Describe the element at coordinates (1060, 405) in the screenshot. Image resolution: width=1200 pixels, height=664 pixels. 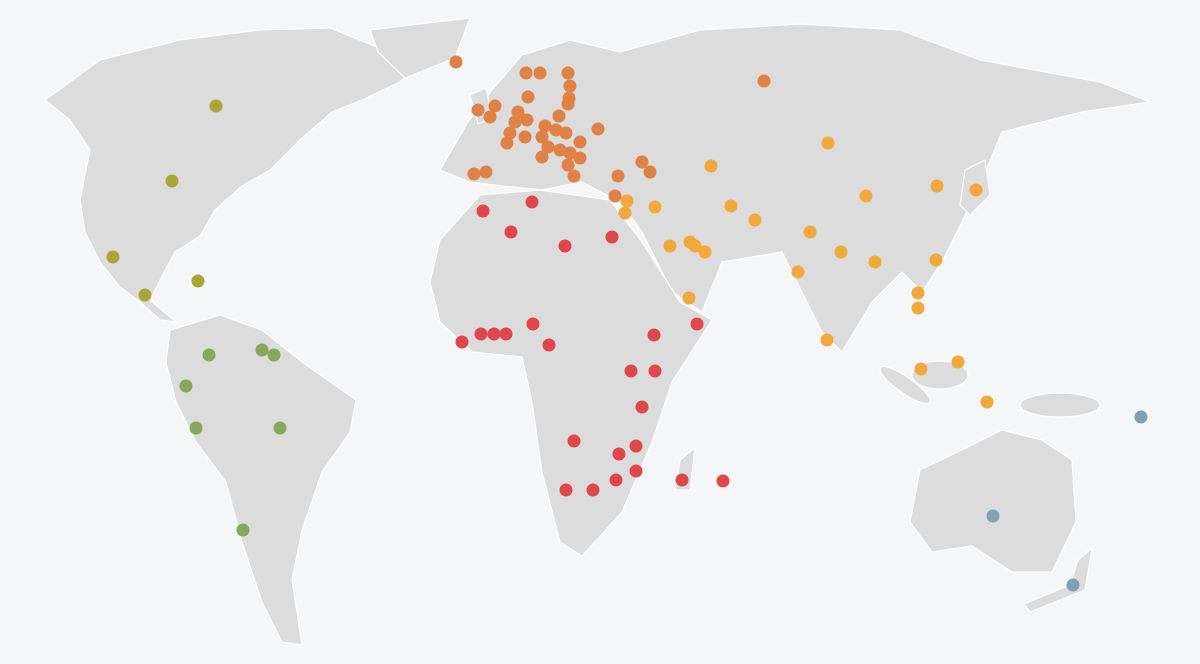
I see `new-guinea` at that location.